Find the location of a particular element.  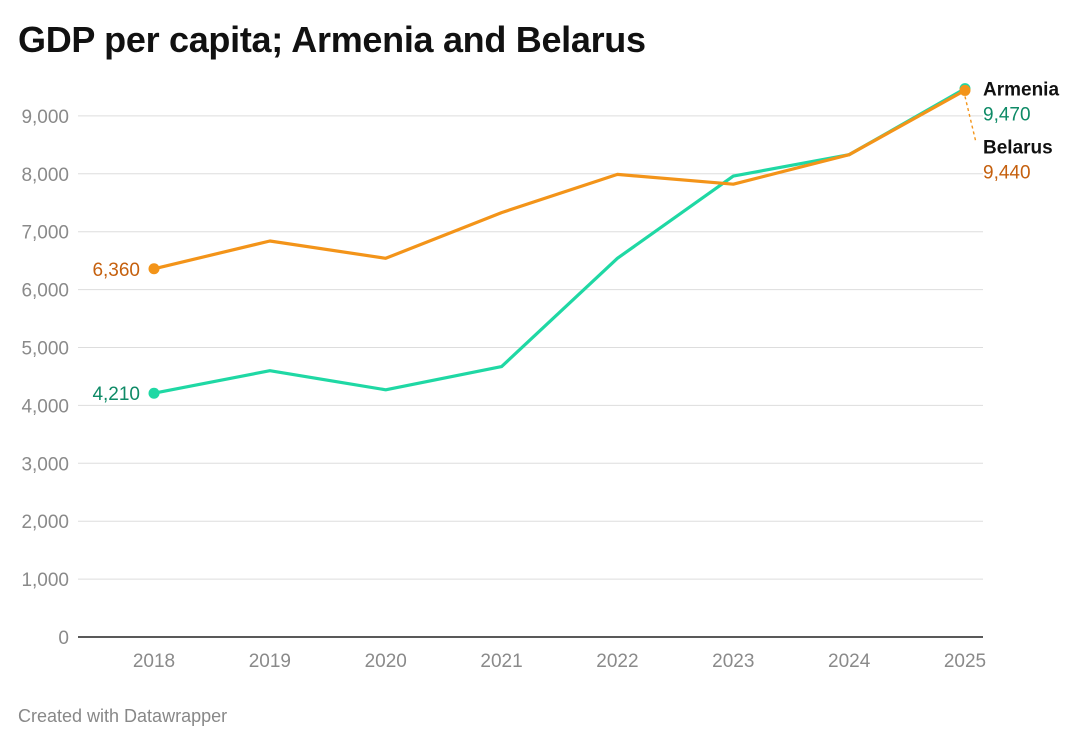

chart-title: GDP per capita; Armenia and Belarus is located at coordinates (332, 39).